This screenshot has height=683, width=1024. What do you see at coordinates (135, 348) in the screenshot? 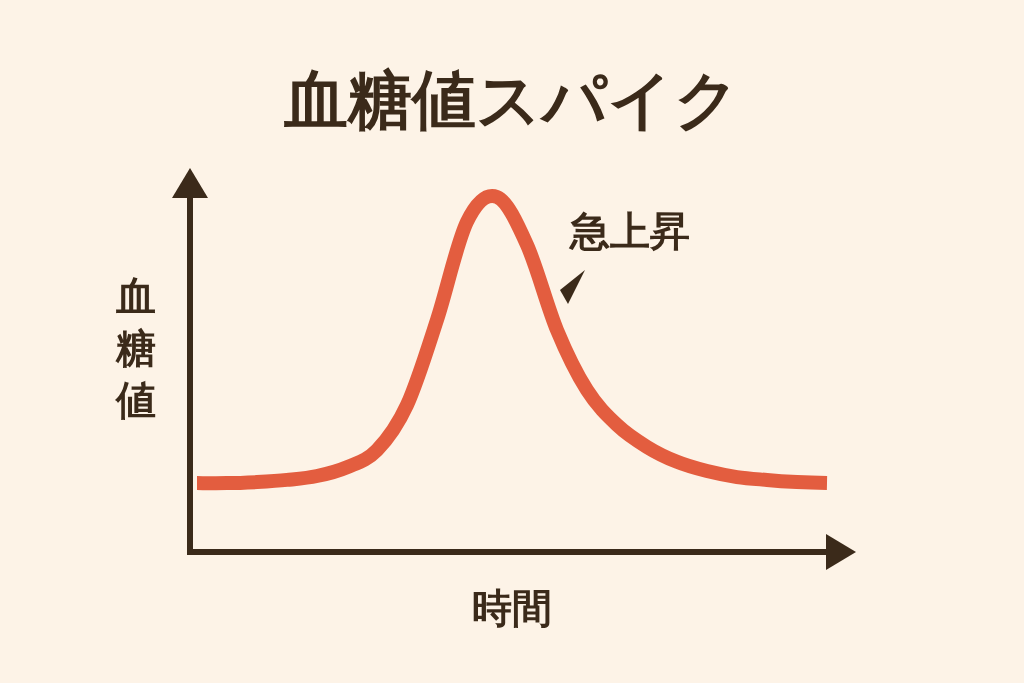
I see `y-axis-title: 血糖値` at bounding box center [135, 348].